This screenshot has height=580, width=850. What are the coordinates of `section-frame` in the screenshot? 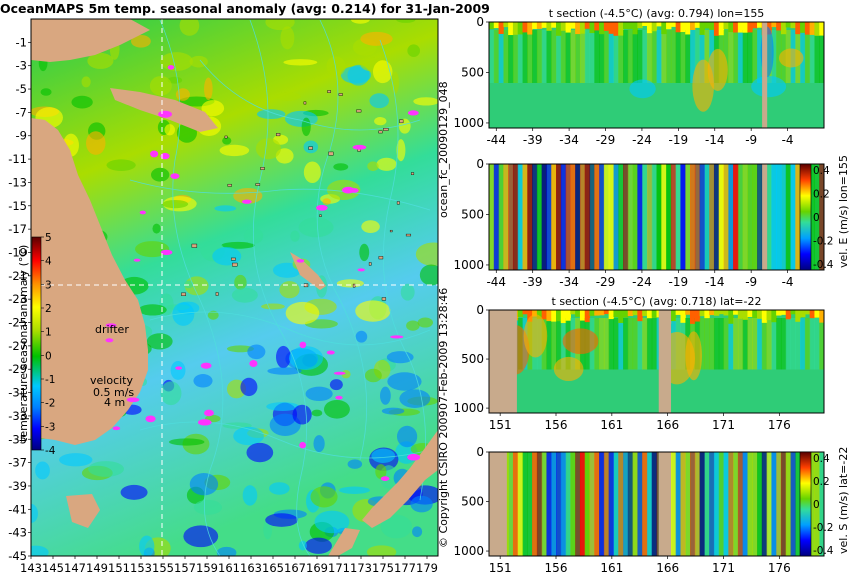 It's located at (656, 504).